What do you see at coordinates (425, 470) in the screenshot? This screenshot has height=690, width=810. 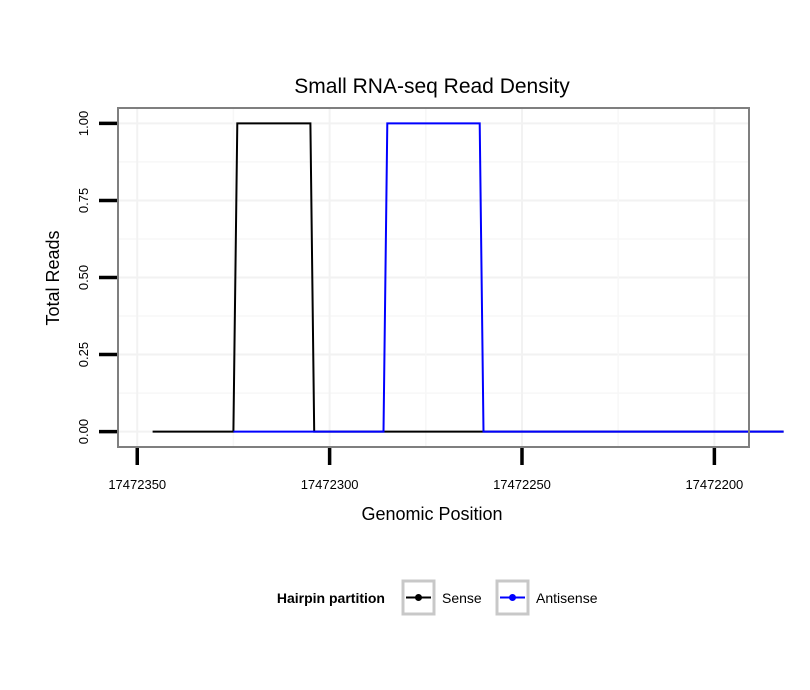 I see `x-axis: 17472350 17472300 17472250 17472200` at bounding box center [425, 470].